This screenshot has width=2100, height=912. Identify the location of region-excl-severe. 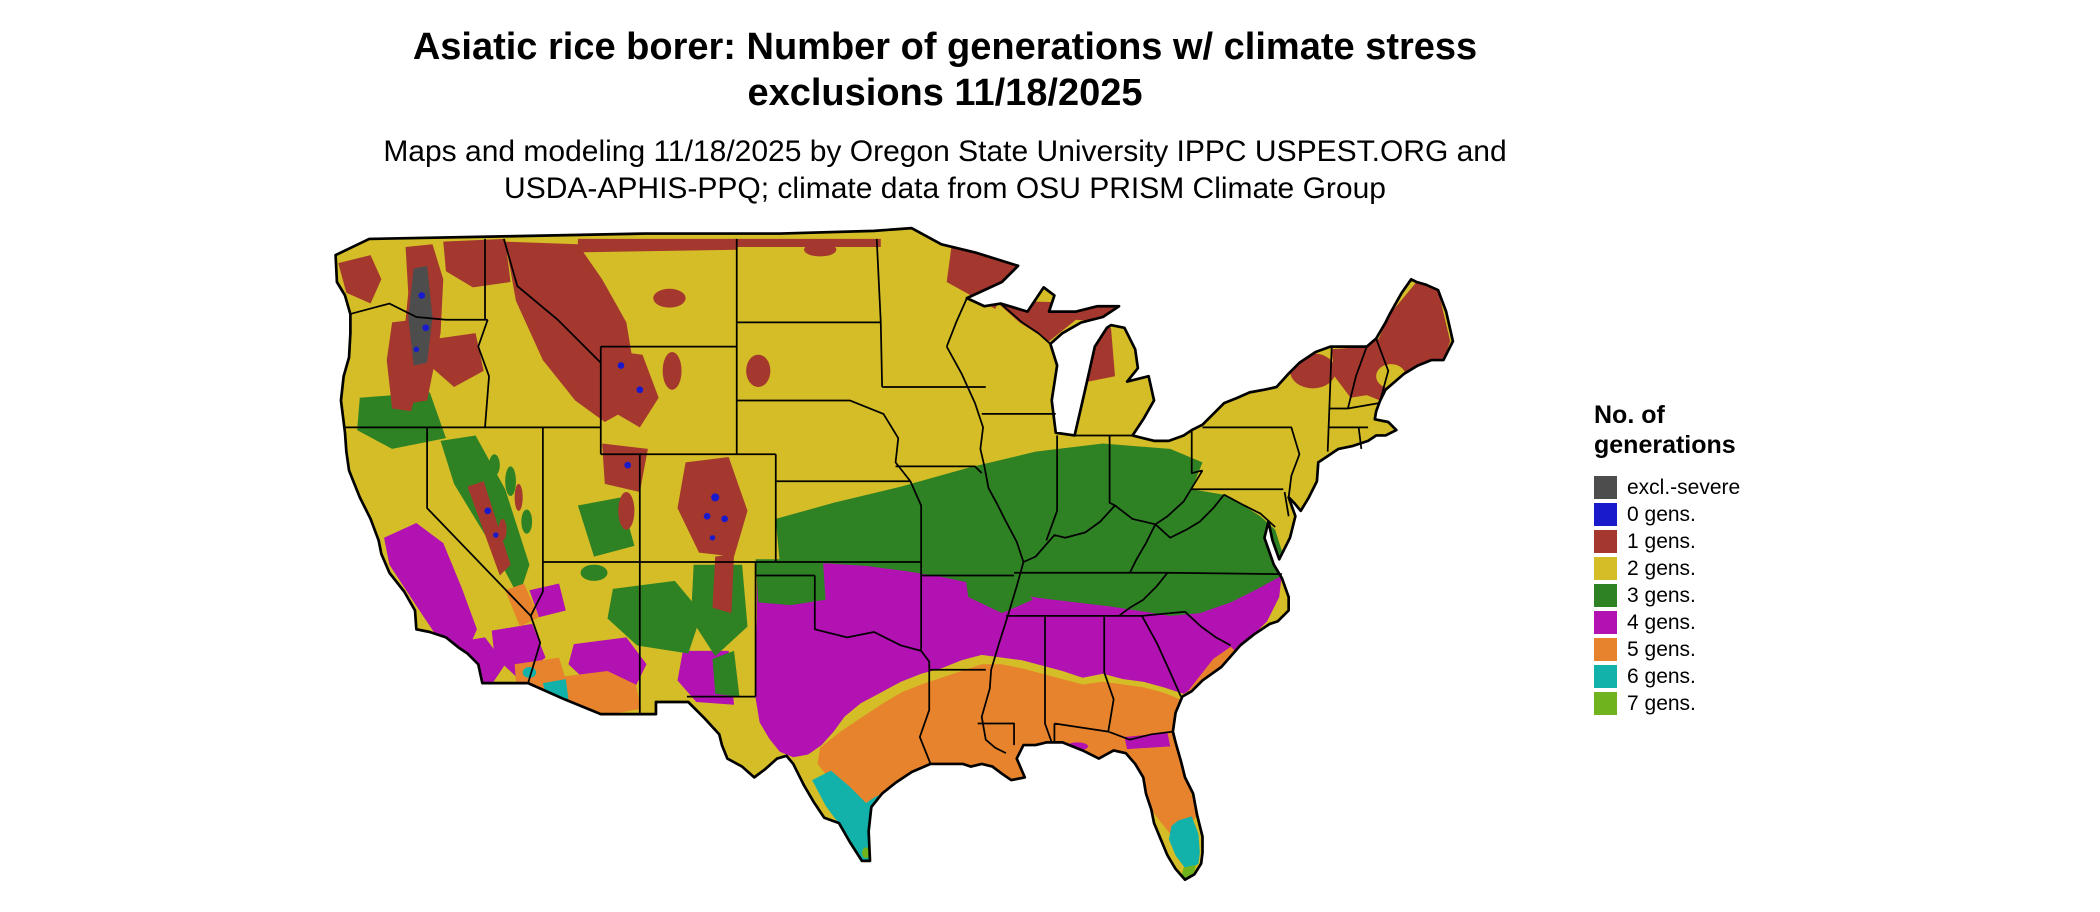
(420, 315).